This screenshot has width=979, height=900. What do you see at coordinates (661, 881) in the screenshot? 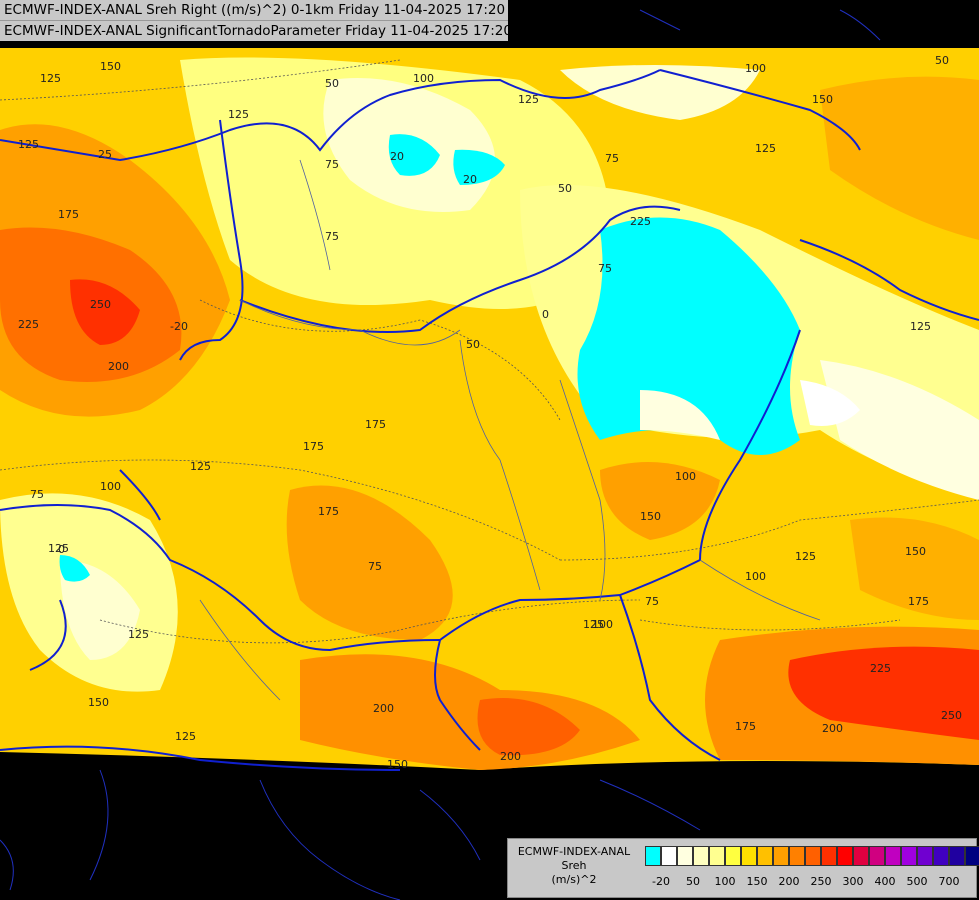
I see `legend-tick-label: -20` at bounding box center [661, 881].